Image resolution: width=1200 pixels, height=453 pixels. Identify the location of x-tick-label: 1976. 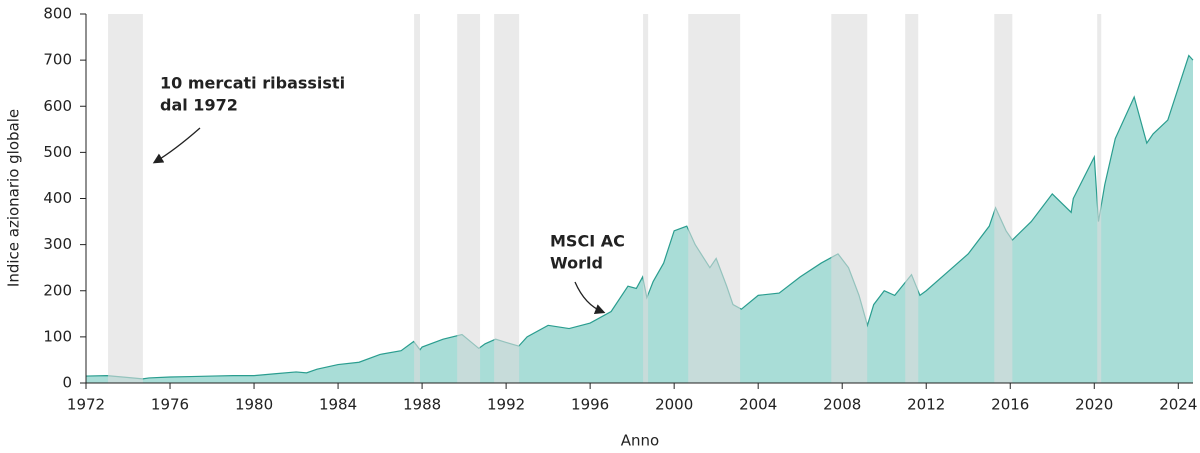
(170, 405).